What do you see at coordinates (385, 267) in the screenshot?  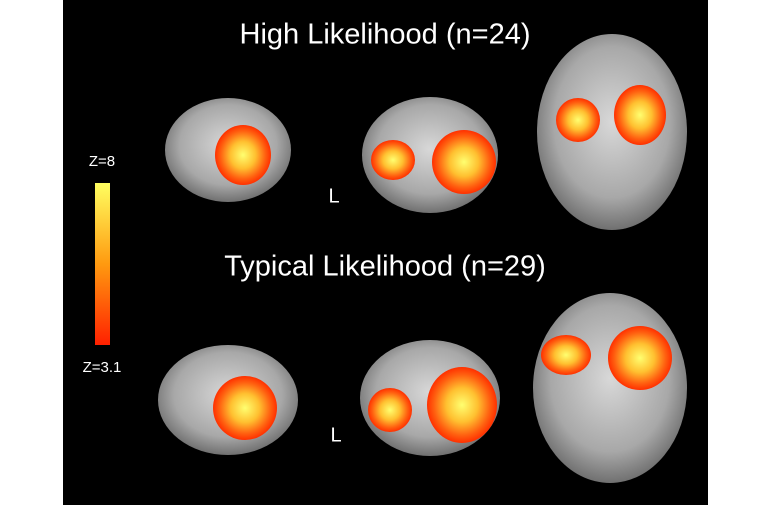 I see `panel-title: Typical Likelihood (n=29)` at bounding box center [385, 267].